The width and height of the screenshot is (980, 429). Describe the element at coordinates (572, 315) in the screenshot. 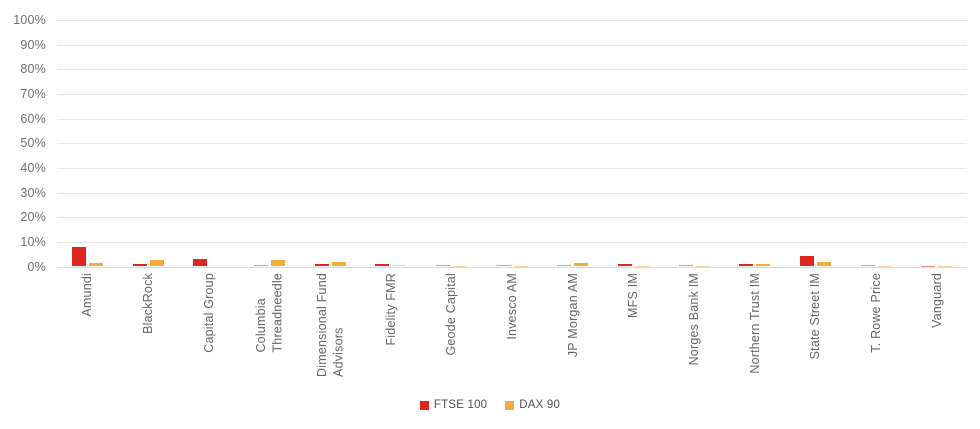

I see `x-category-label: JP Morgan AM` at that location.